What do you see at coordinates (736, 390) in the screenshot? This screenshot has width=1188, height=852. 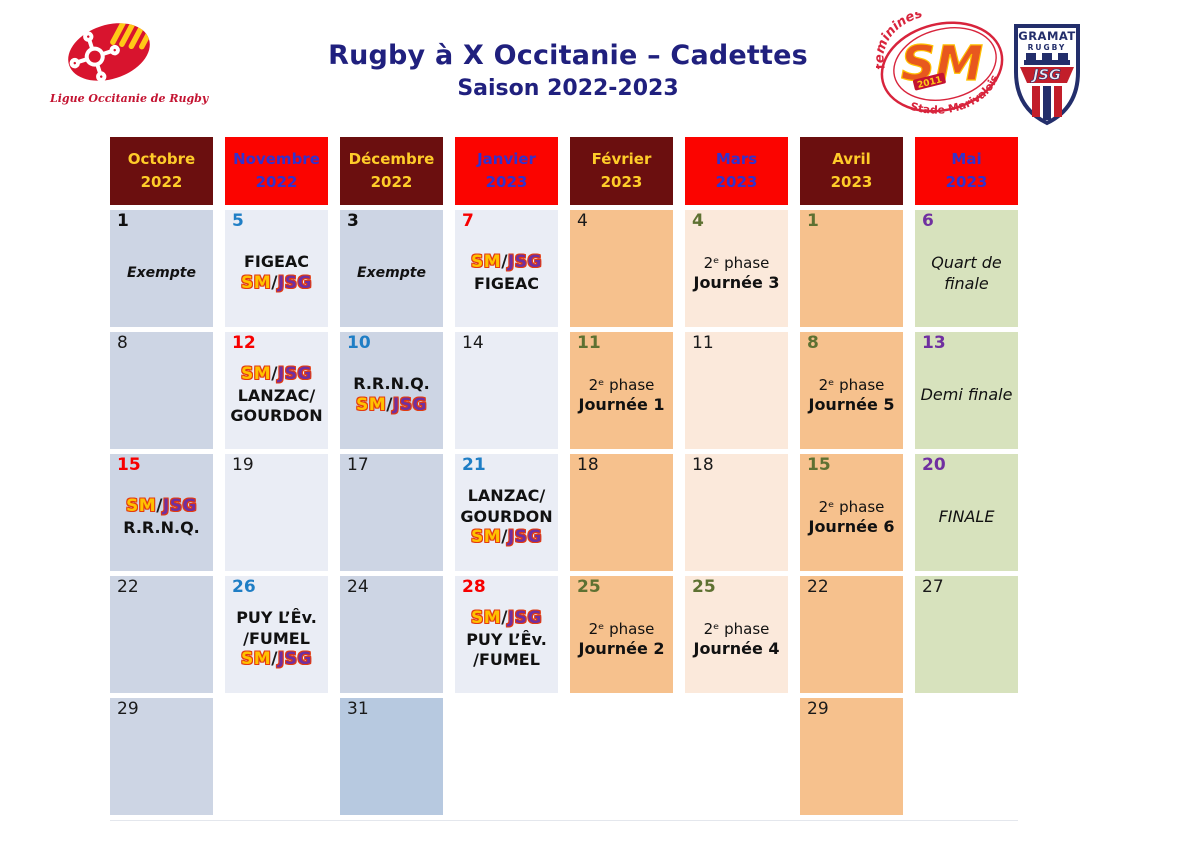 I see `calendar-cell: 11` at bounding box center [736, 390].